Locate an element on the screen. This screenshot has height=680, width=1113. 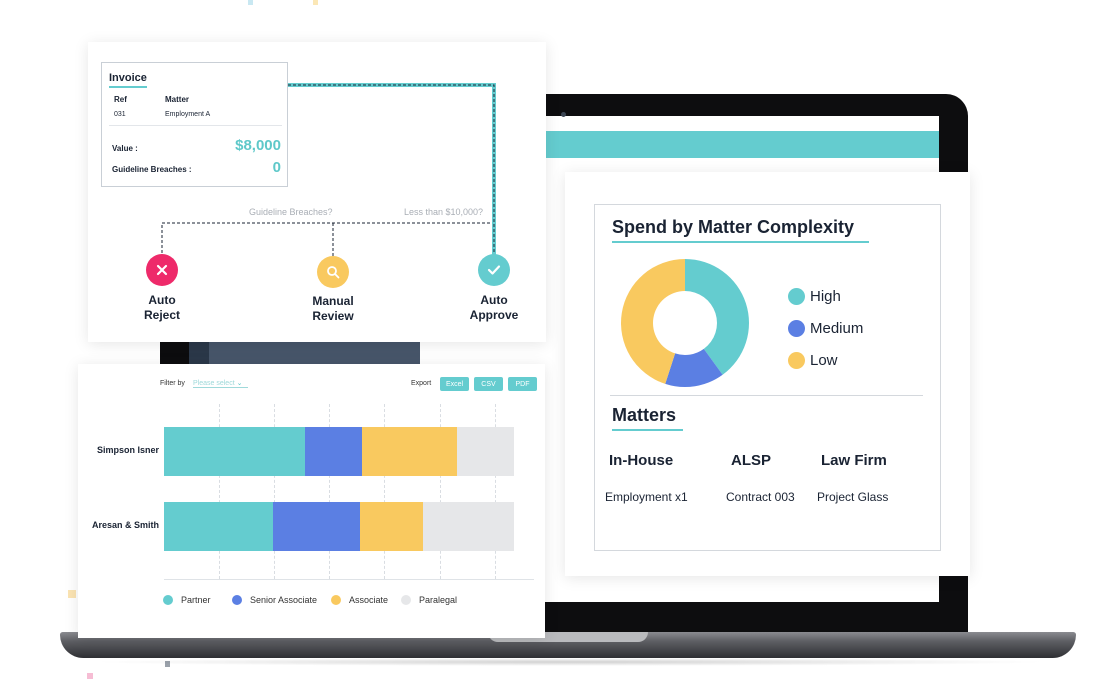
matters-column-alsp-header: ALSP is located at coordinates (751, 460).